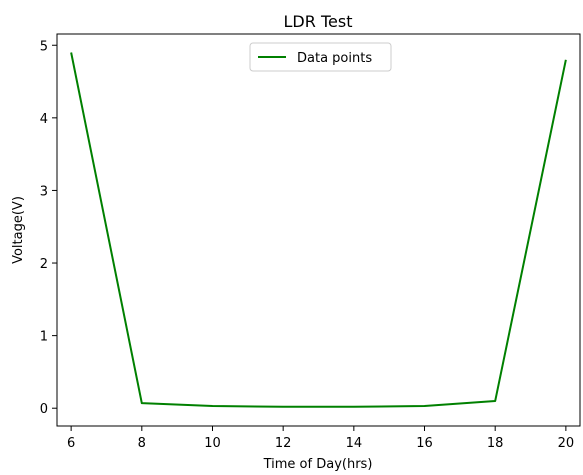 This screenshot has height=475, width=583. Describe the element at coordinates (424, 443) in the screenshot. I see `x-tick-label: 16` at that location.